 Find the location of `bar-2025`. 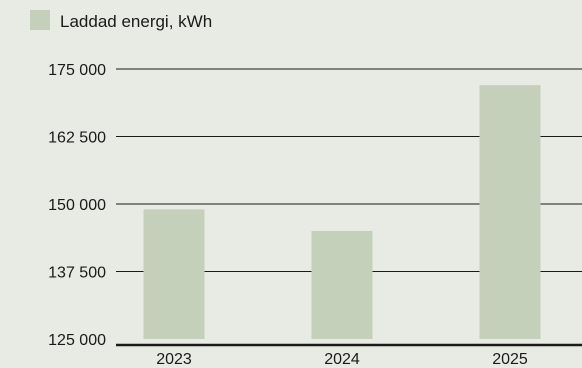

bar-2025 is located at coordinates (510, 212).